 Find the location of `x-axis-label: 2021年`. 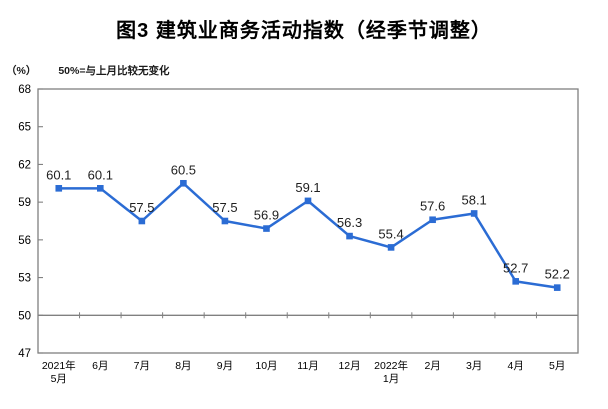

x-axis-label: 2021年 is located at coordinates (59, 365).